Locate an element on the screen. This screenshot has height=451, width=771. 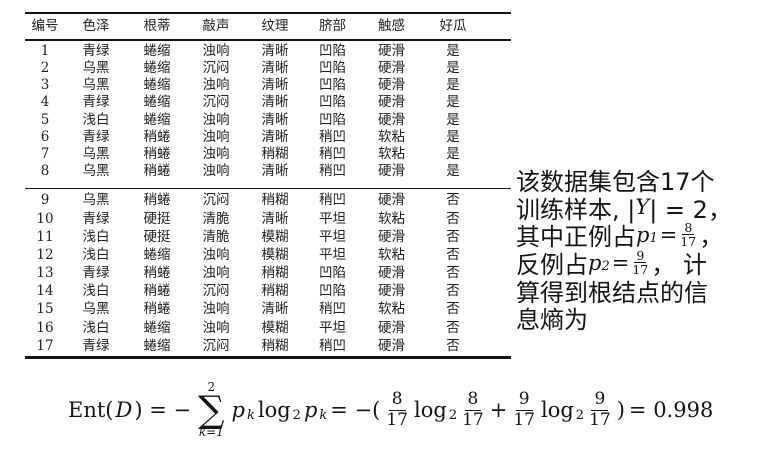
table-cell: 14 is located at coordinates (45, 291).